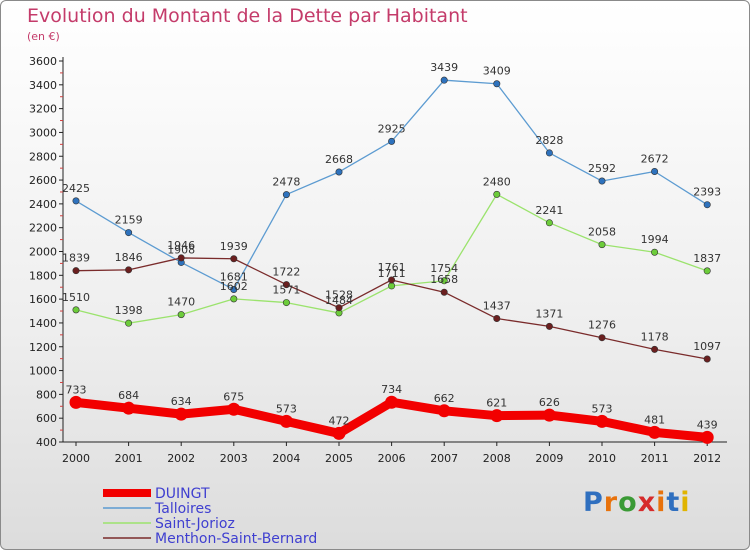  What do you see at coordinates (673, 502) in the screenshot?
I see `logo-letter: t` at bounding box center [673, 502].